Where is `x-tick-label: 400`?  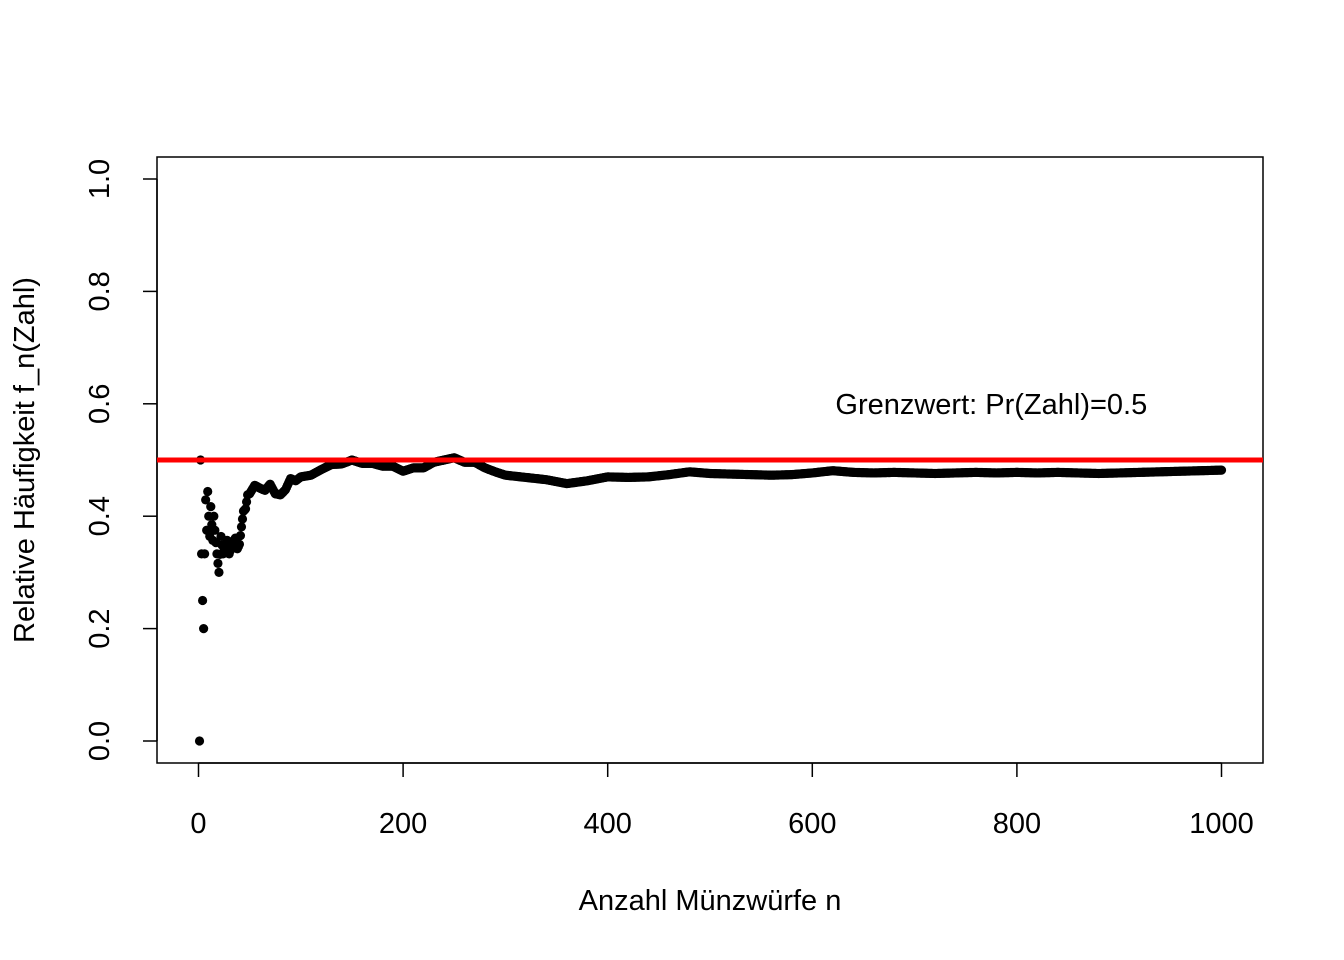 x-tick-label: 400 is located at coordinates (608, 824).